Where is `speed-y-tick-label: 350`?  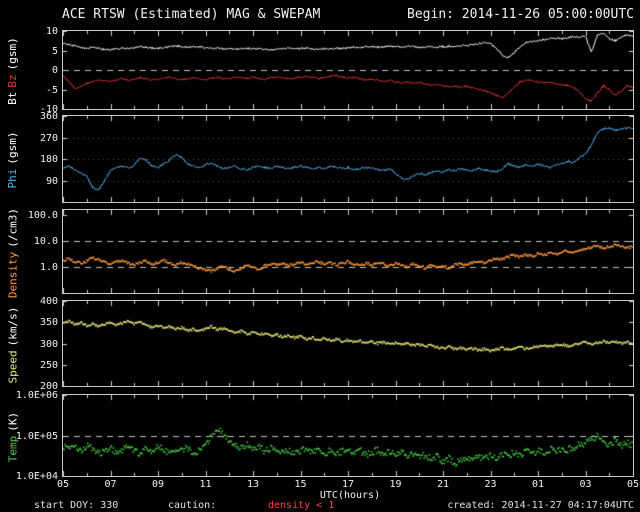 speed-y-tick-label: 350 is located at coordinates (48, 322).